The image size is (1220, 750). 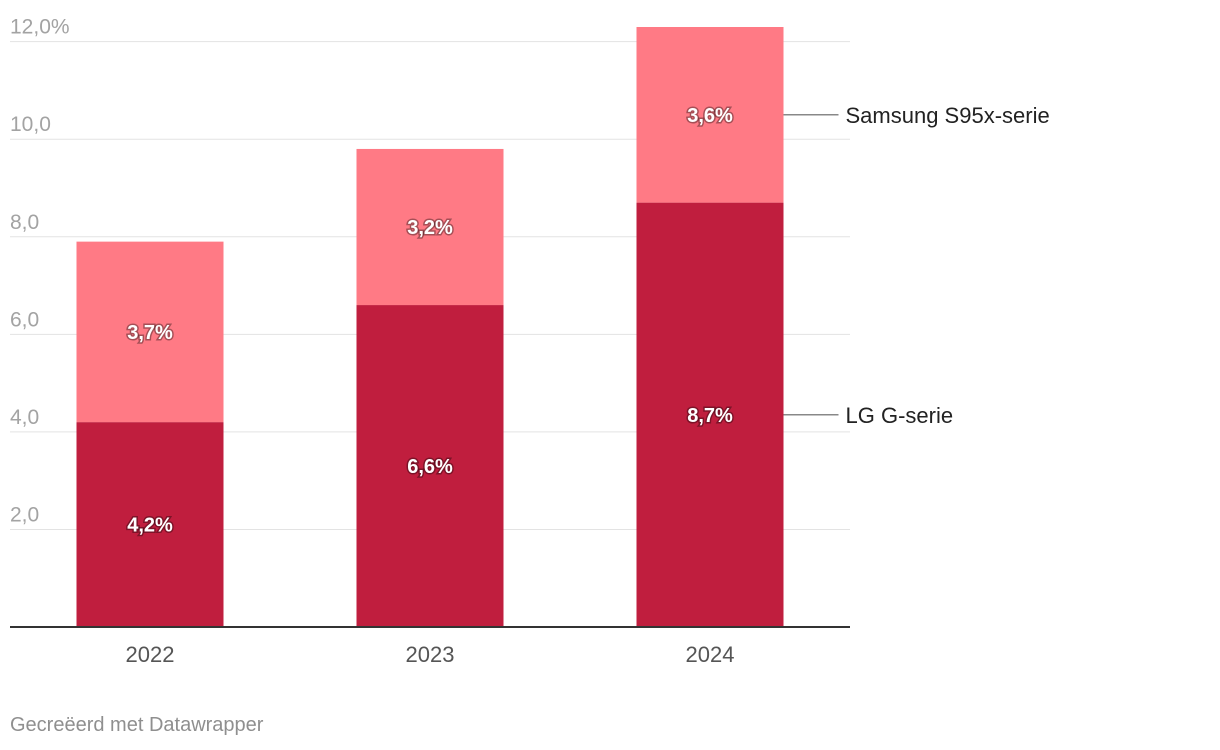 I want to click on footer-credit: Gecreëerd met Datawrapper, so click(x=137, y=725).